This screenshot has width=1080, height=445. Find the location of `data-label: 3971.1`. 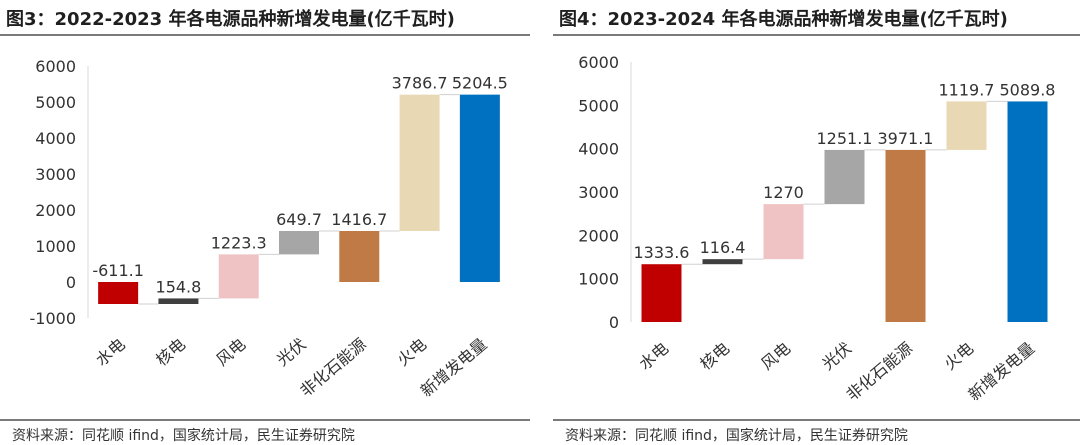

data-label: 3971.1 is located at coordinates (906, 138).